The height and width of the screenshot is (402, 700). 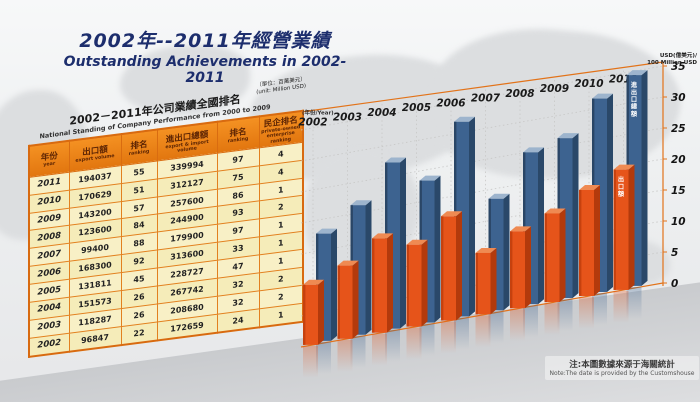 I want to click on cell-2002-2: 22, so click(x=139, y=333).